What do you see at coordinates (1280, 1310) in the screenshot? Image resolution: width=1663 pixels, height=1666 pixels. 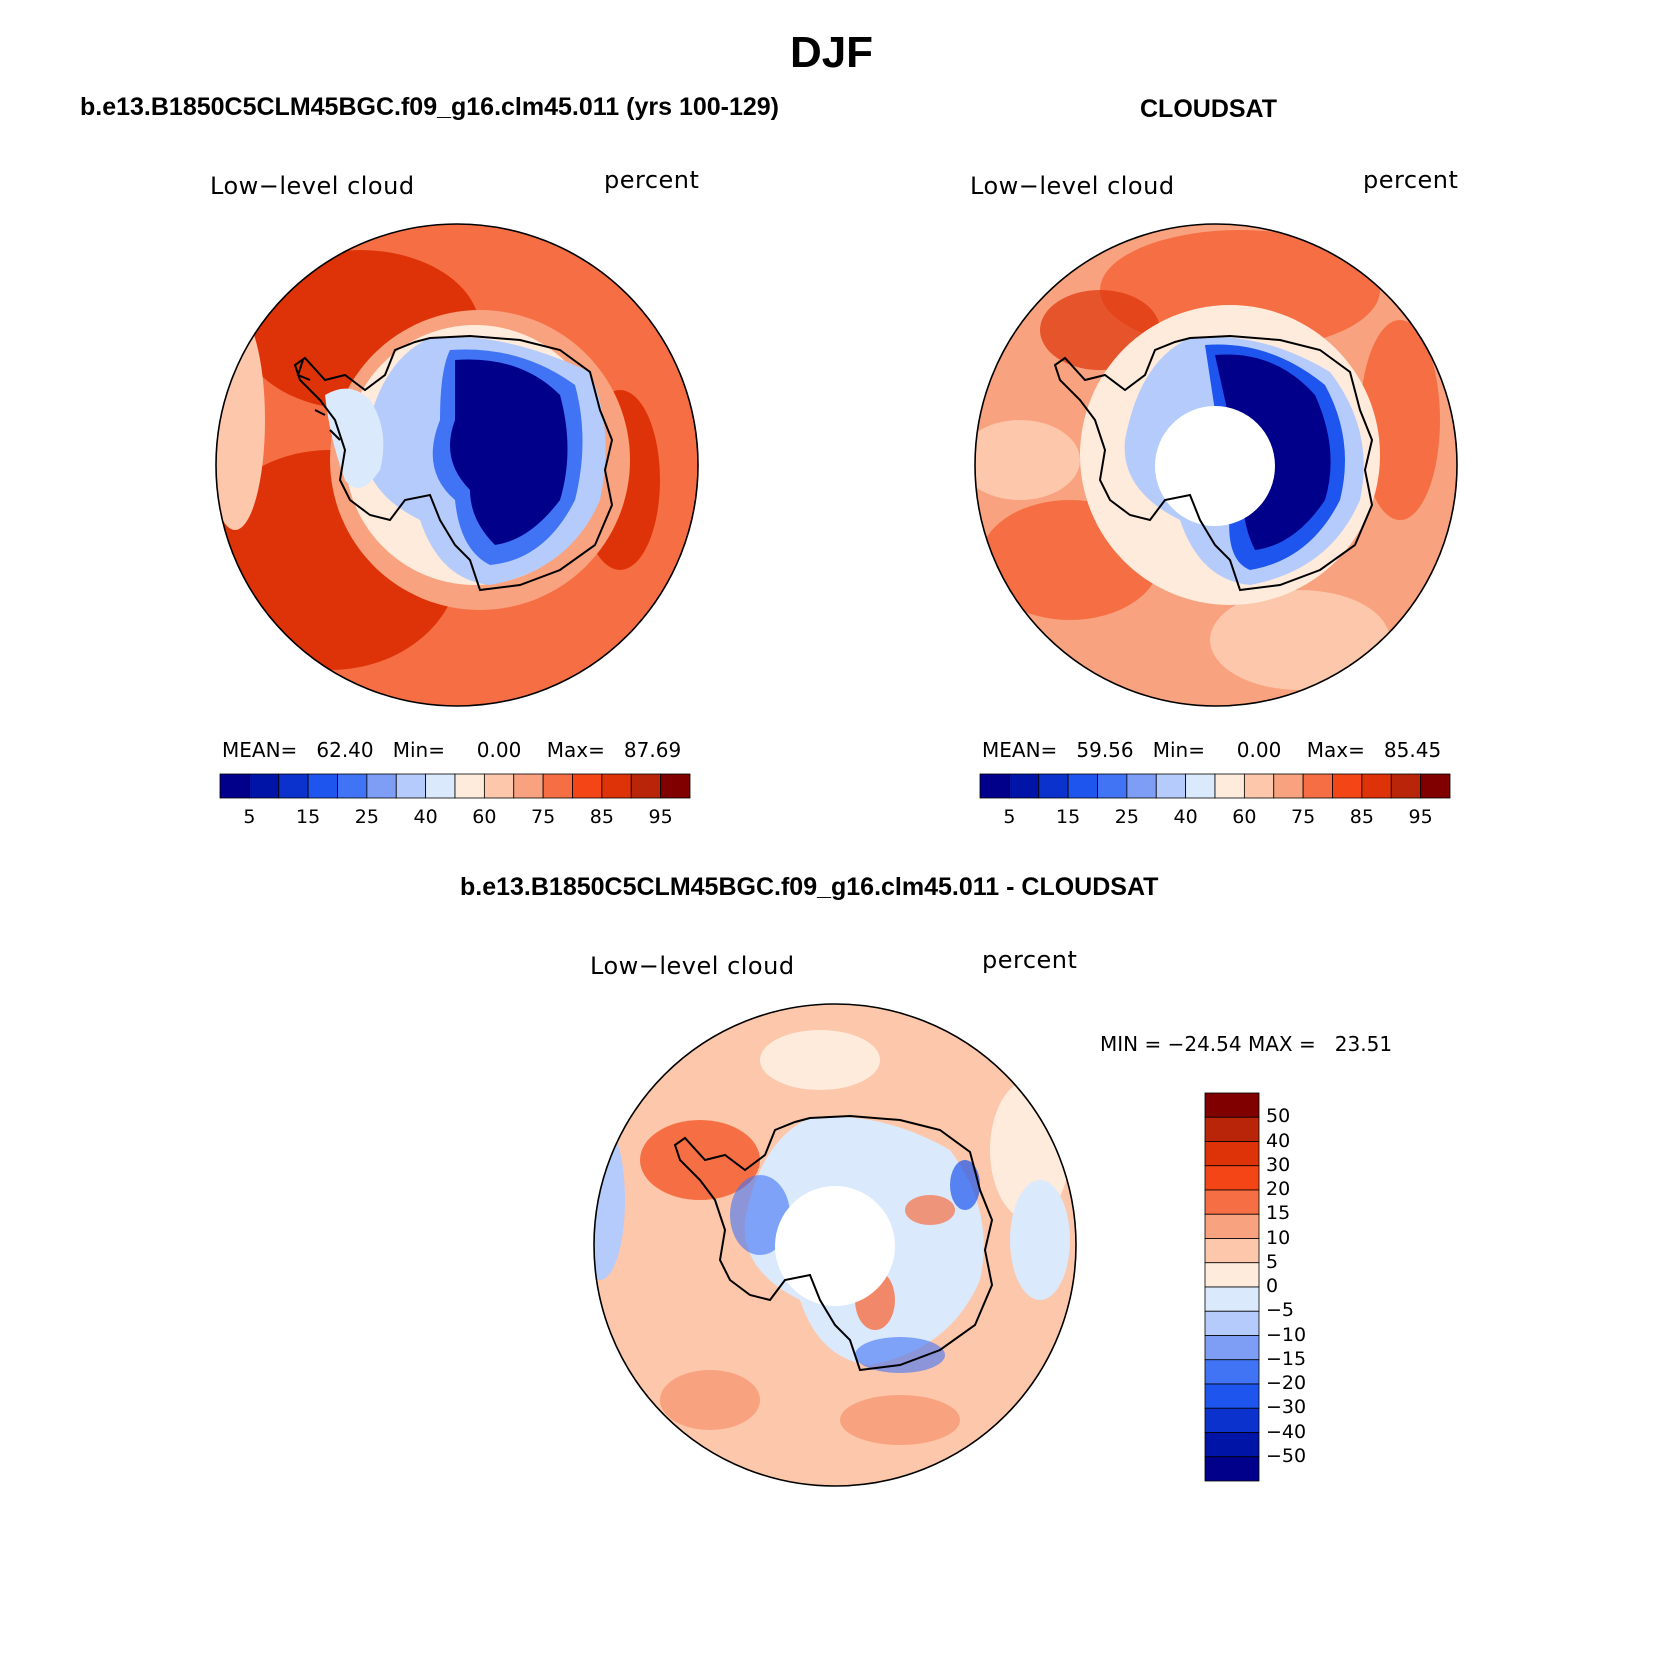 I see `diff-tick: −5` at bounding box center [1280, 1310].